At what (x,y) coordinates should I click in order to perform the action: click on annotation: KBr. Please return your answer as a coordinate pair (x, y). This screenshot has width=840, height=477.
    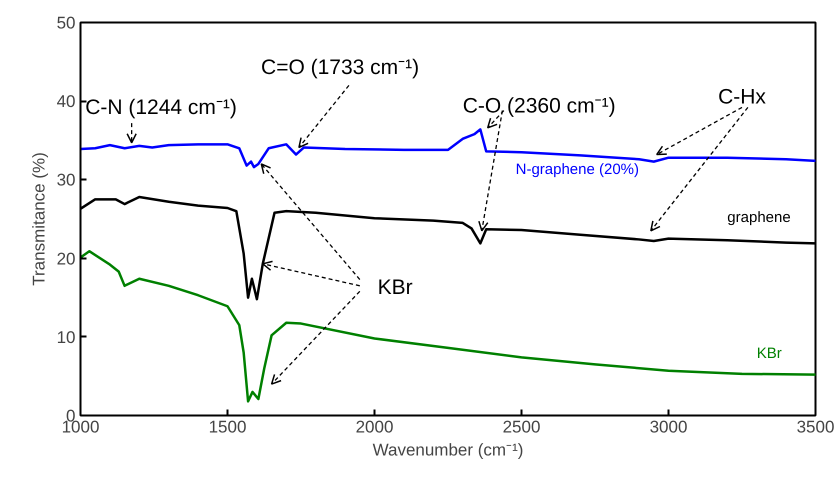
    Looking at the image, I should click on (395, 287).